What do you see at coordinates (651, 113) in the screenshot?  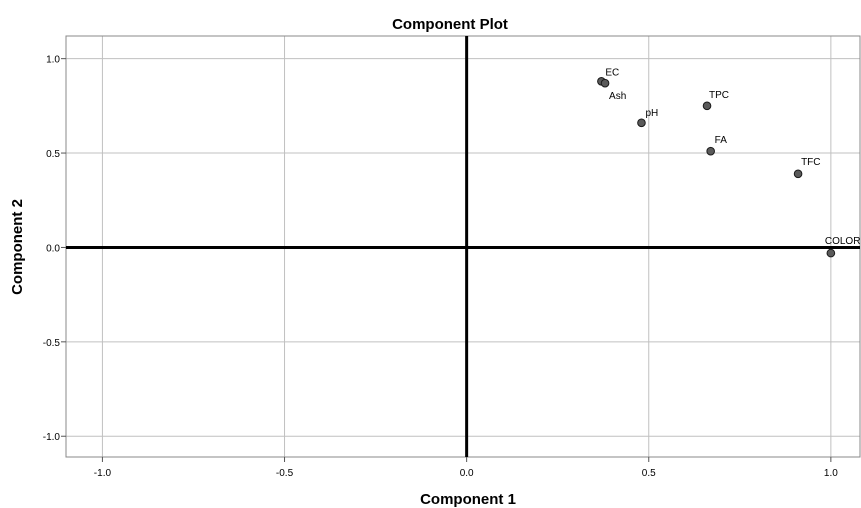 I see `data-point-label: pH` at bounding box center [651, 113].